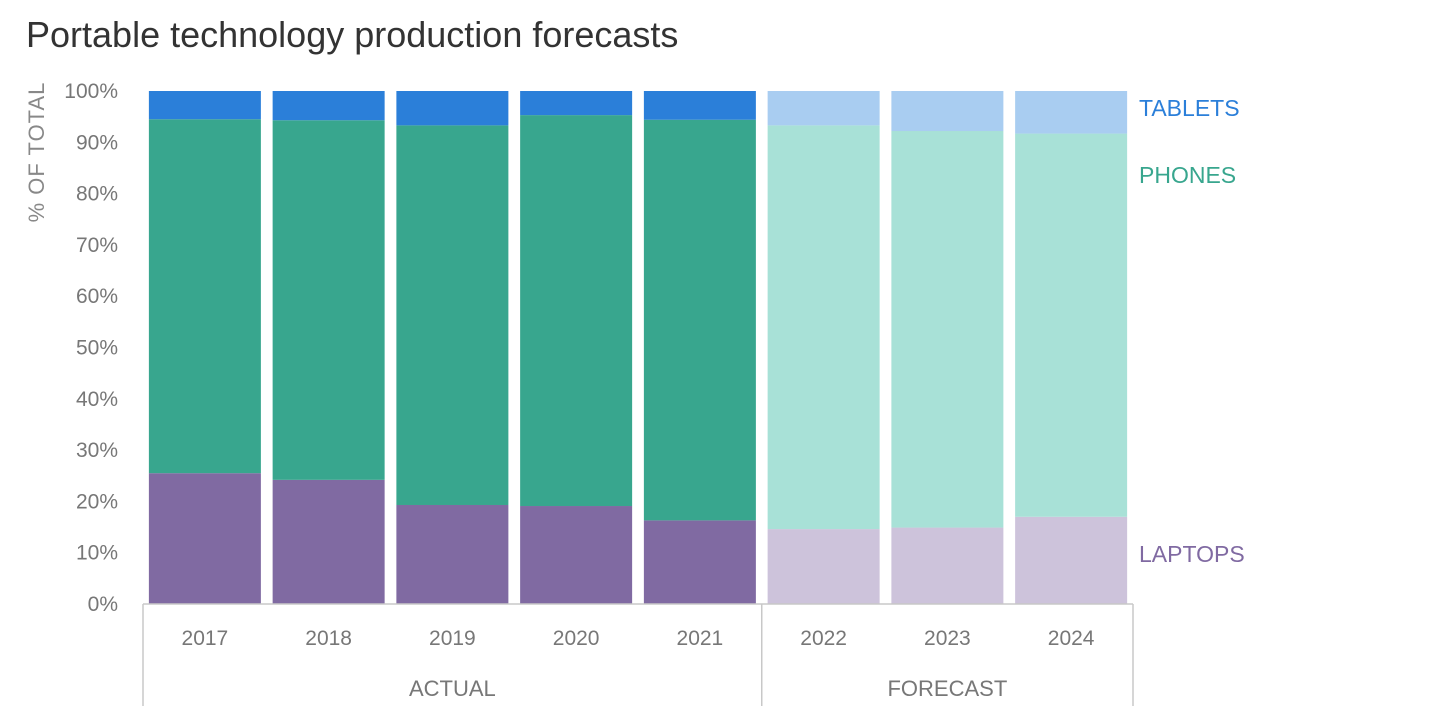 This screenshot has width=1441, height=718. Describe the element at coordinates (823, 327) in the screenshot. I see `bar-phones-2022` at that location.